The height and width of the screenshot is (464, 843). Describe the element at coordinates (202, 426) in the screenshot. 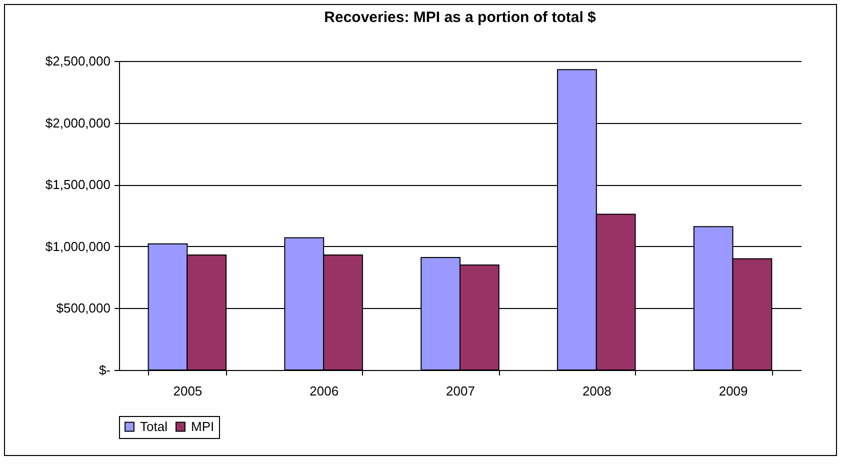

I see `legend-label: MPI` at that location.